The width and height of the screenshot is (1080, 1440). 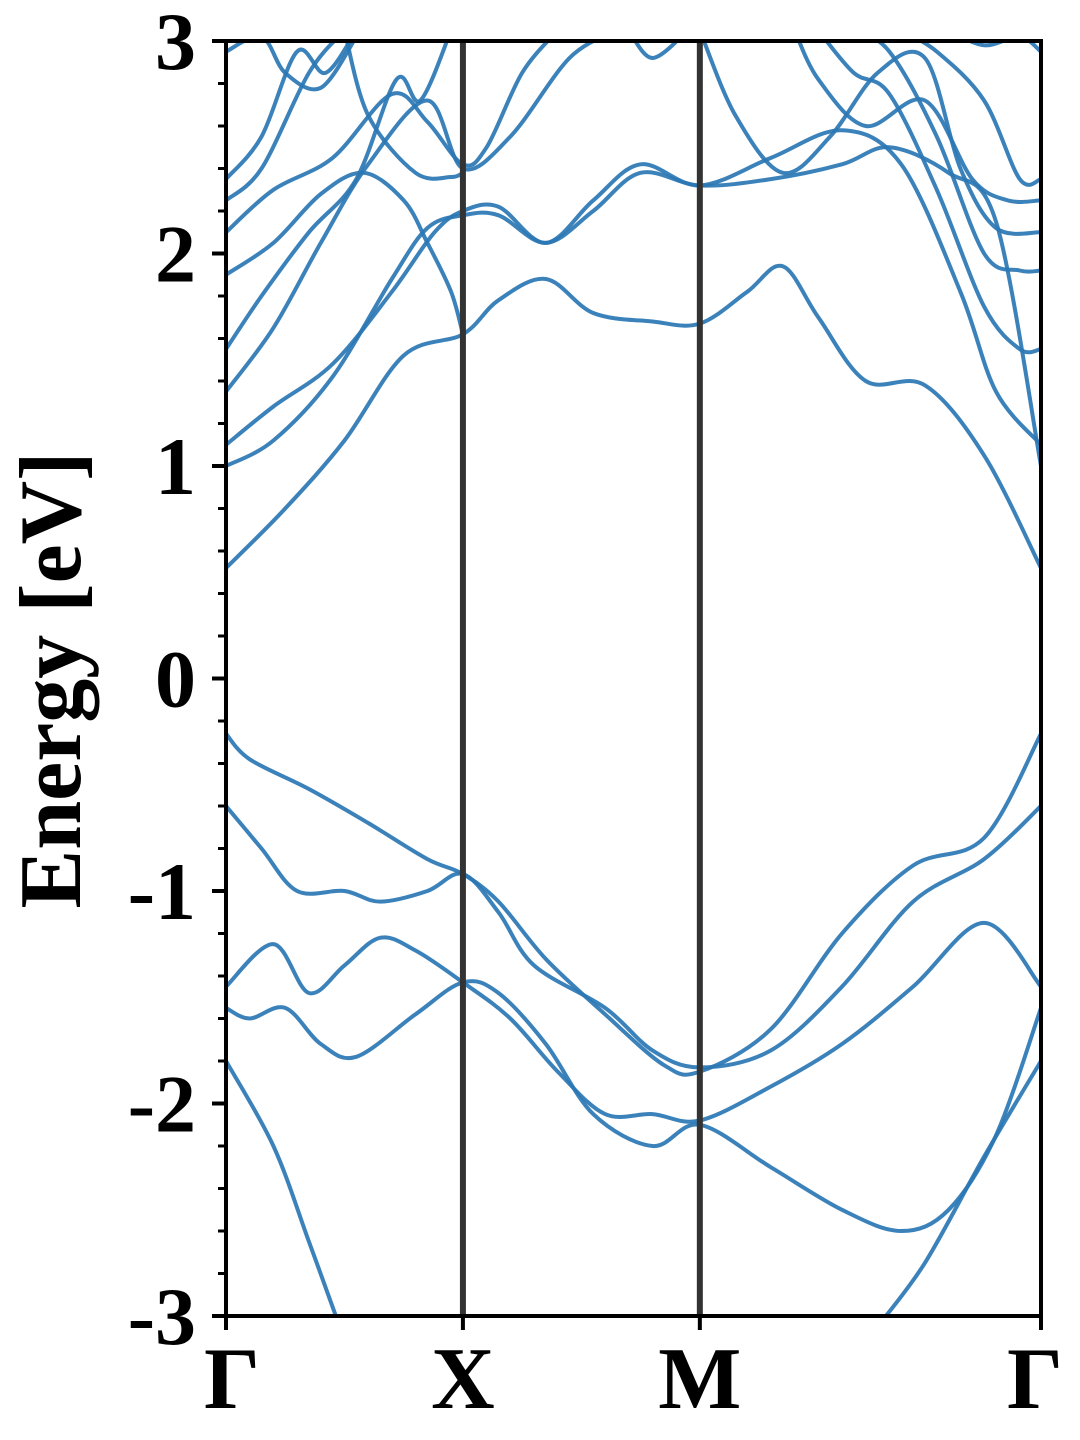 I want to click on x-tick-label: M, so click(x=699, y=1379).